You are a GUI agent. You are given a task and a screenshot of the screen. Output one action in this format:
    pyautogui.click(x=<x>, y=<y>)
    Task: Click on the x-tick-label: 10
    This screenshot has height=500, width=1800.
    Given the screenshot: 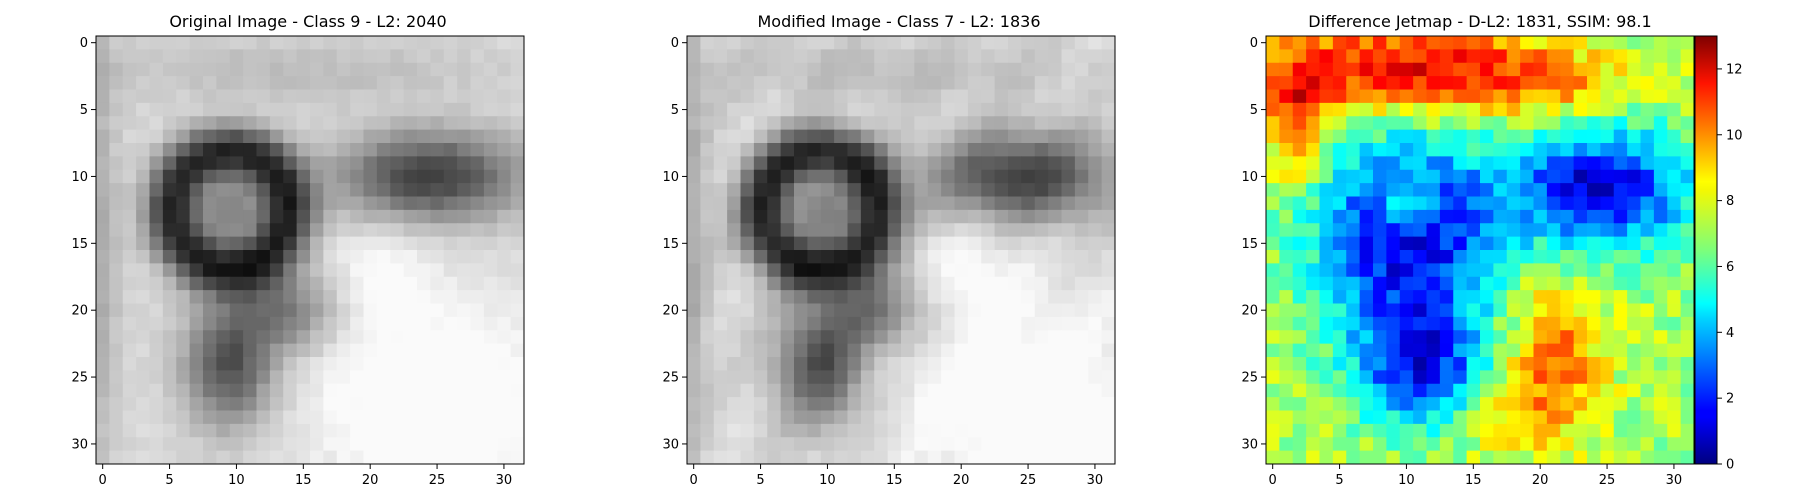 What is the action you would take?
    pyautogui.click(x=827, y=480)
    